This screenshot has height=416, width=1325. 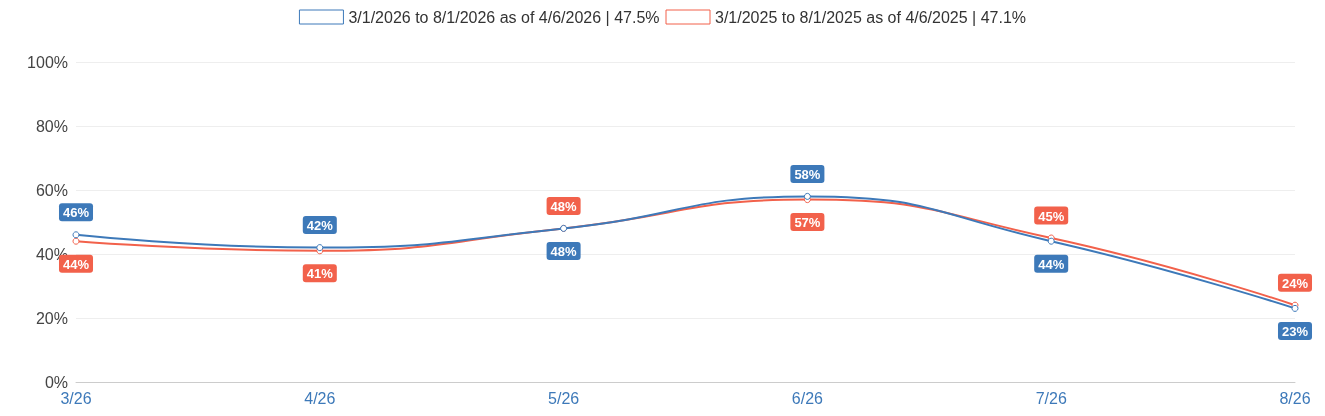 What do you see at coordinates (564, 398) in the screenshot?
I see `x-tick-label: 5/26` at bounding box center [564, 398].